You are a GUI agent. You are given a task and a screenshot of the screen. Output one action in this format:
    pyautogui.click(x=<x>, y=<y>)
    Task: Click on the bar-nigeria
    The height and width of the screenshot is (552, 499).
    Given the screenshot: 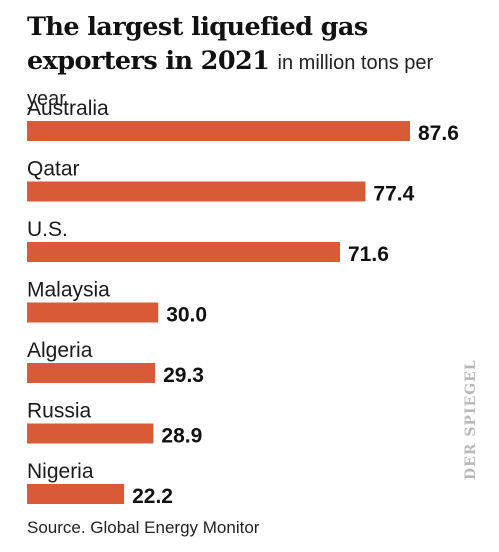 What is the action you would take?
    pyautogui.click(x=76, y=494)
    